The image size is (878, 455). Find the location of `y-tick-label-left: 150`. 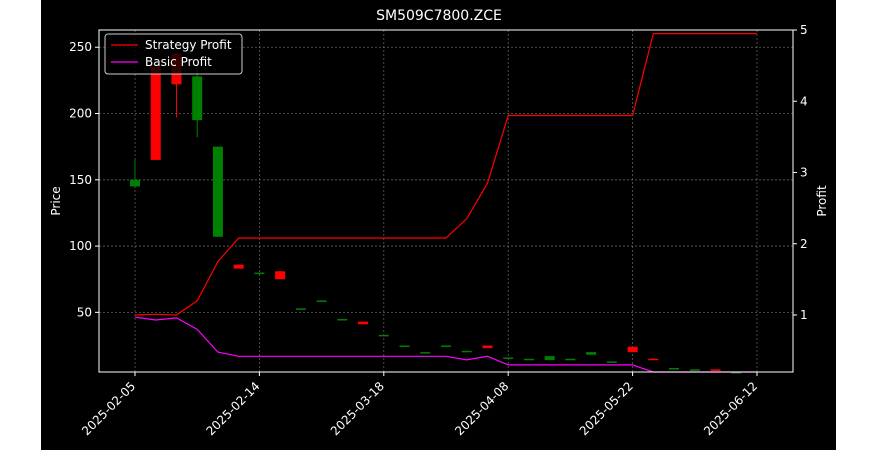

y-tick-label-left: 150 is located at coordinates (80, 180).